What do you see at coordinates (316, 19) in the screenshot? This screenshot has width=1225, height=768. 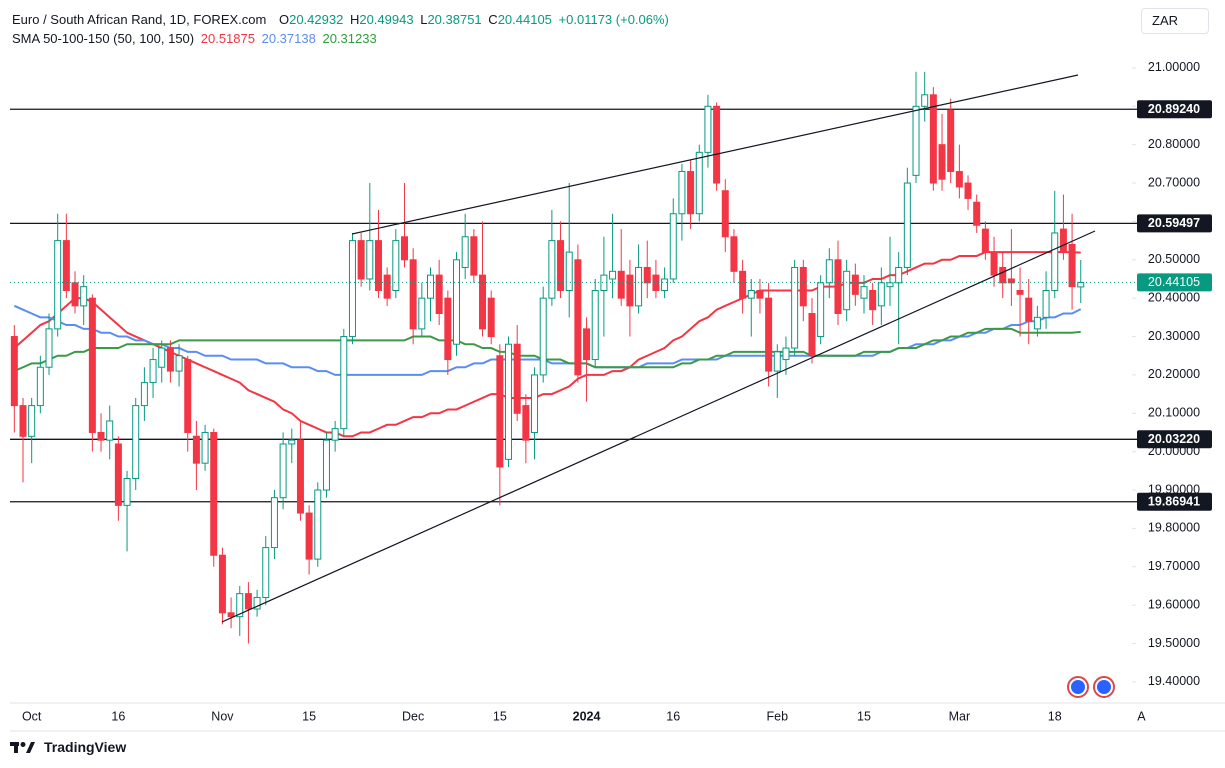 I see `ohlc-value: 20.42932` at bounding box center [316, 19].